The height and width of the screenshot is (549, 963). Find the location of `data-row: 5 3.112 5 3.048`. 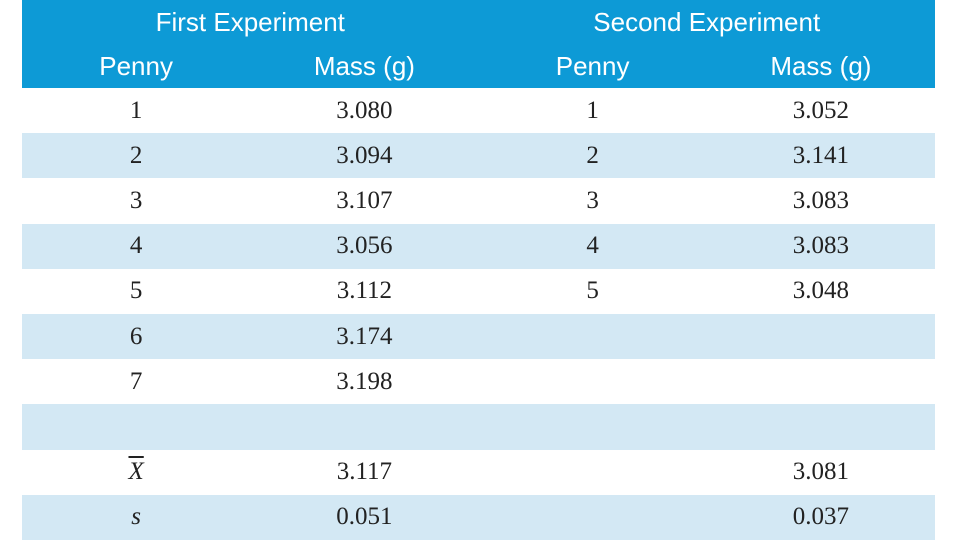

data-row: 5 3.112 5 3.048 is located at coordinates (478, 291).